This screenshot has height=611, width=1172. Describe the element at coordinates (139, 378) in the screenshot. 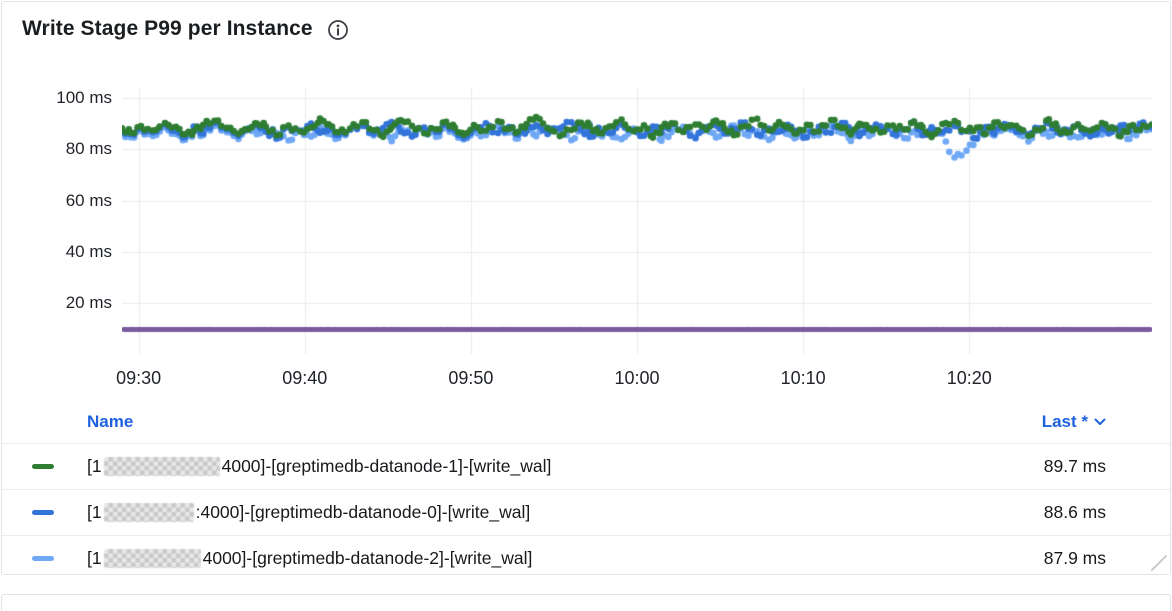

I see `x-tick-label: 09:30` at that location.